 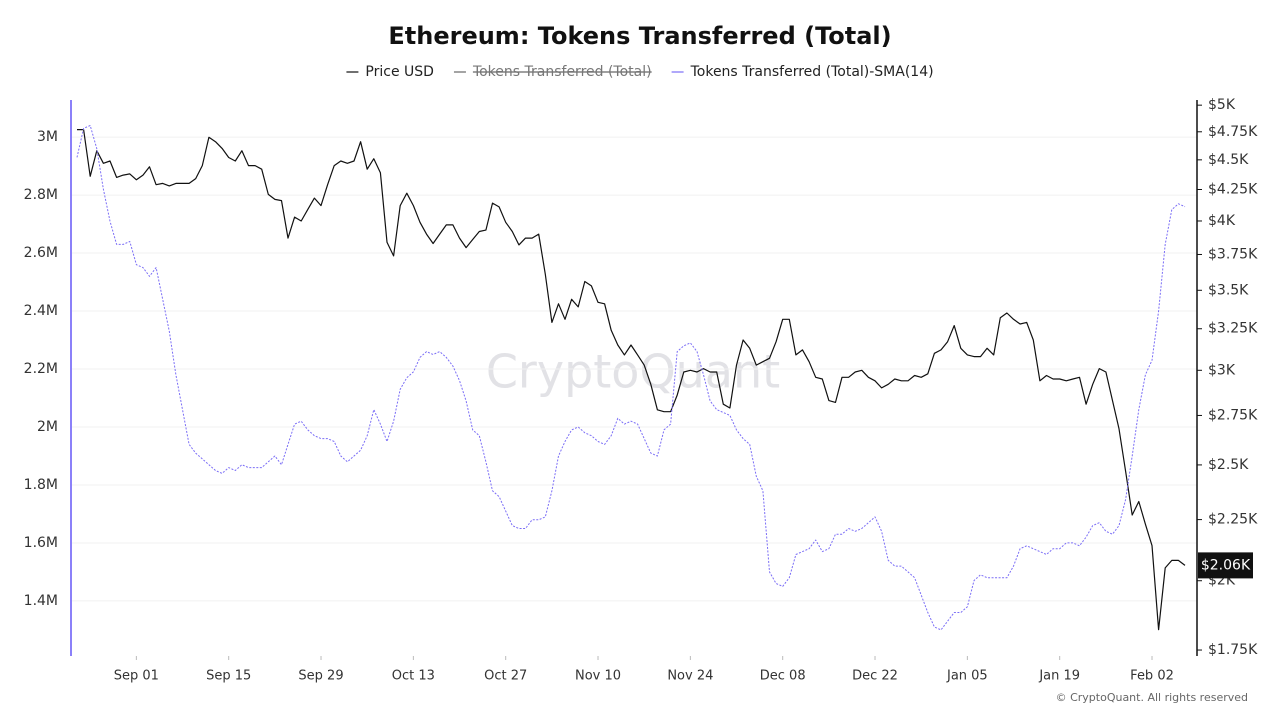 I want to click on y2-tick-label: $4.75K, so click(x=1233, y=132).